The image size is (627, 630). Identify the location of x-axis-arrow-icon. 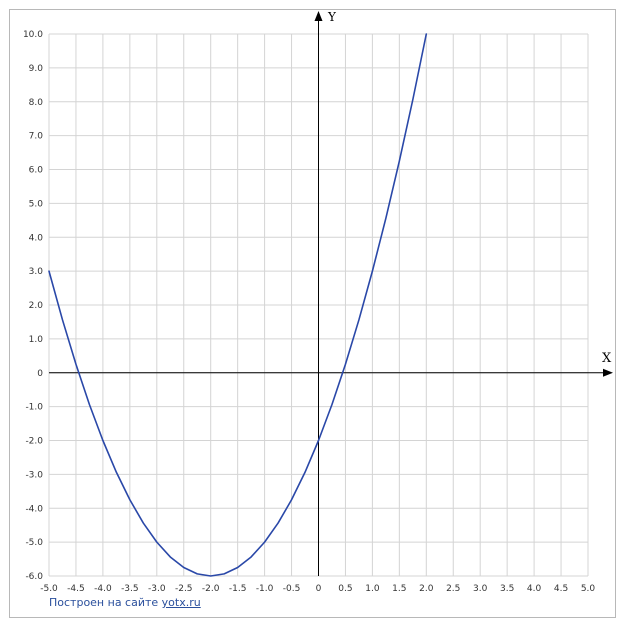
(608, 372).